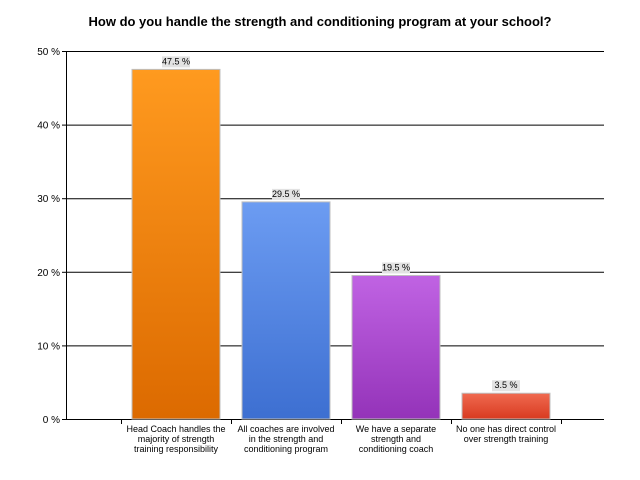 This screenshot has width=640, height=480. Describe the element at coordinates (48, 346) in the screenshot. I see `y-tick-label: 10 %` at that location.